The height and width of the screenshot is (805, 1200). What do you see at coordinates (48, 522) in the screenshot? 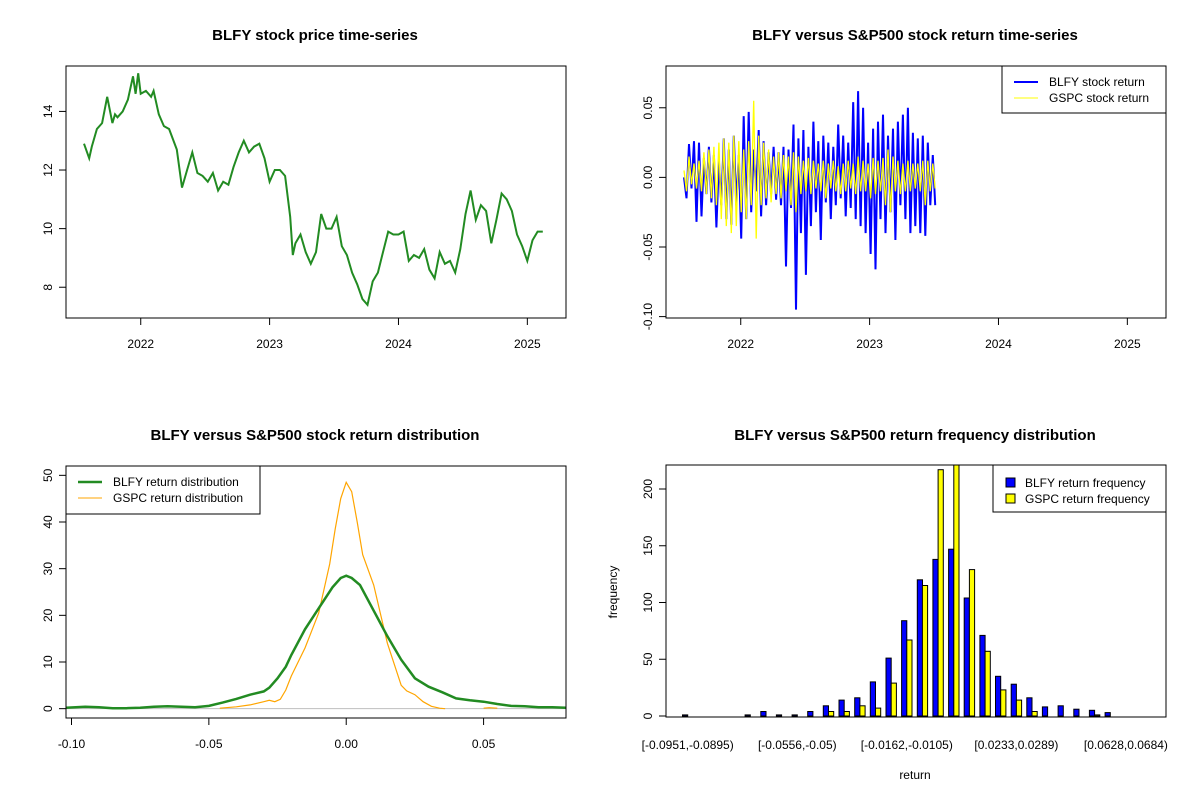
I see `y-tick-label: 40` at bounding box center [48, 522].